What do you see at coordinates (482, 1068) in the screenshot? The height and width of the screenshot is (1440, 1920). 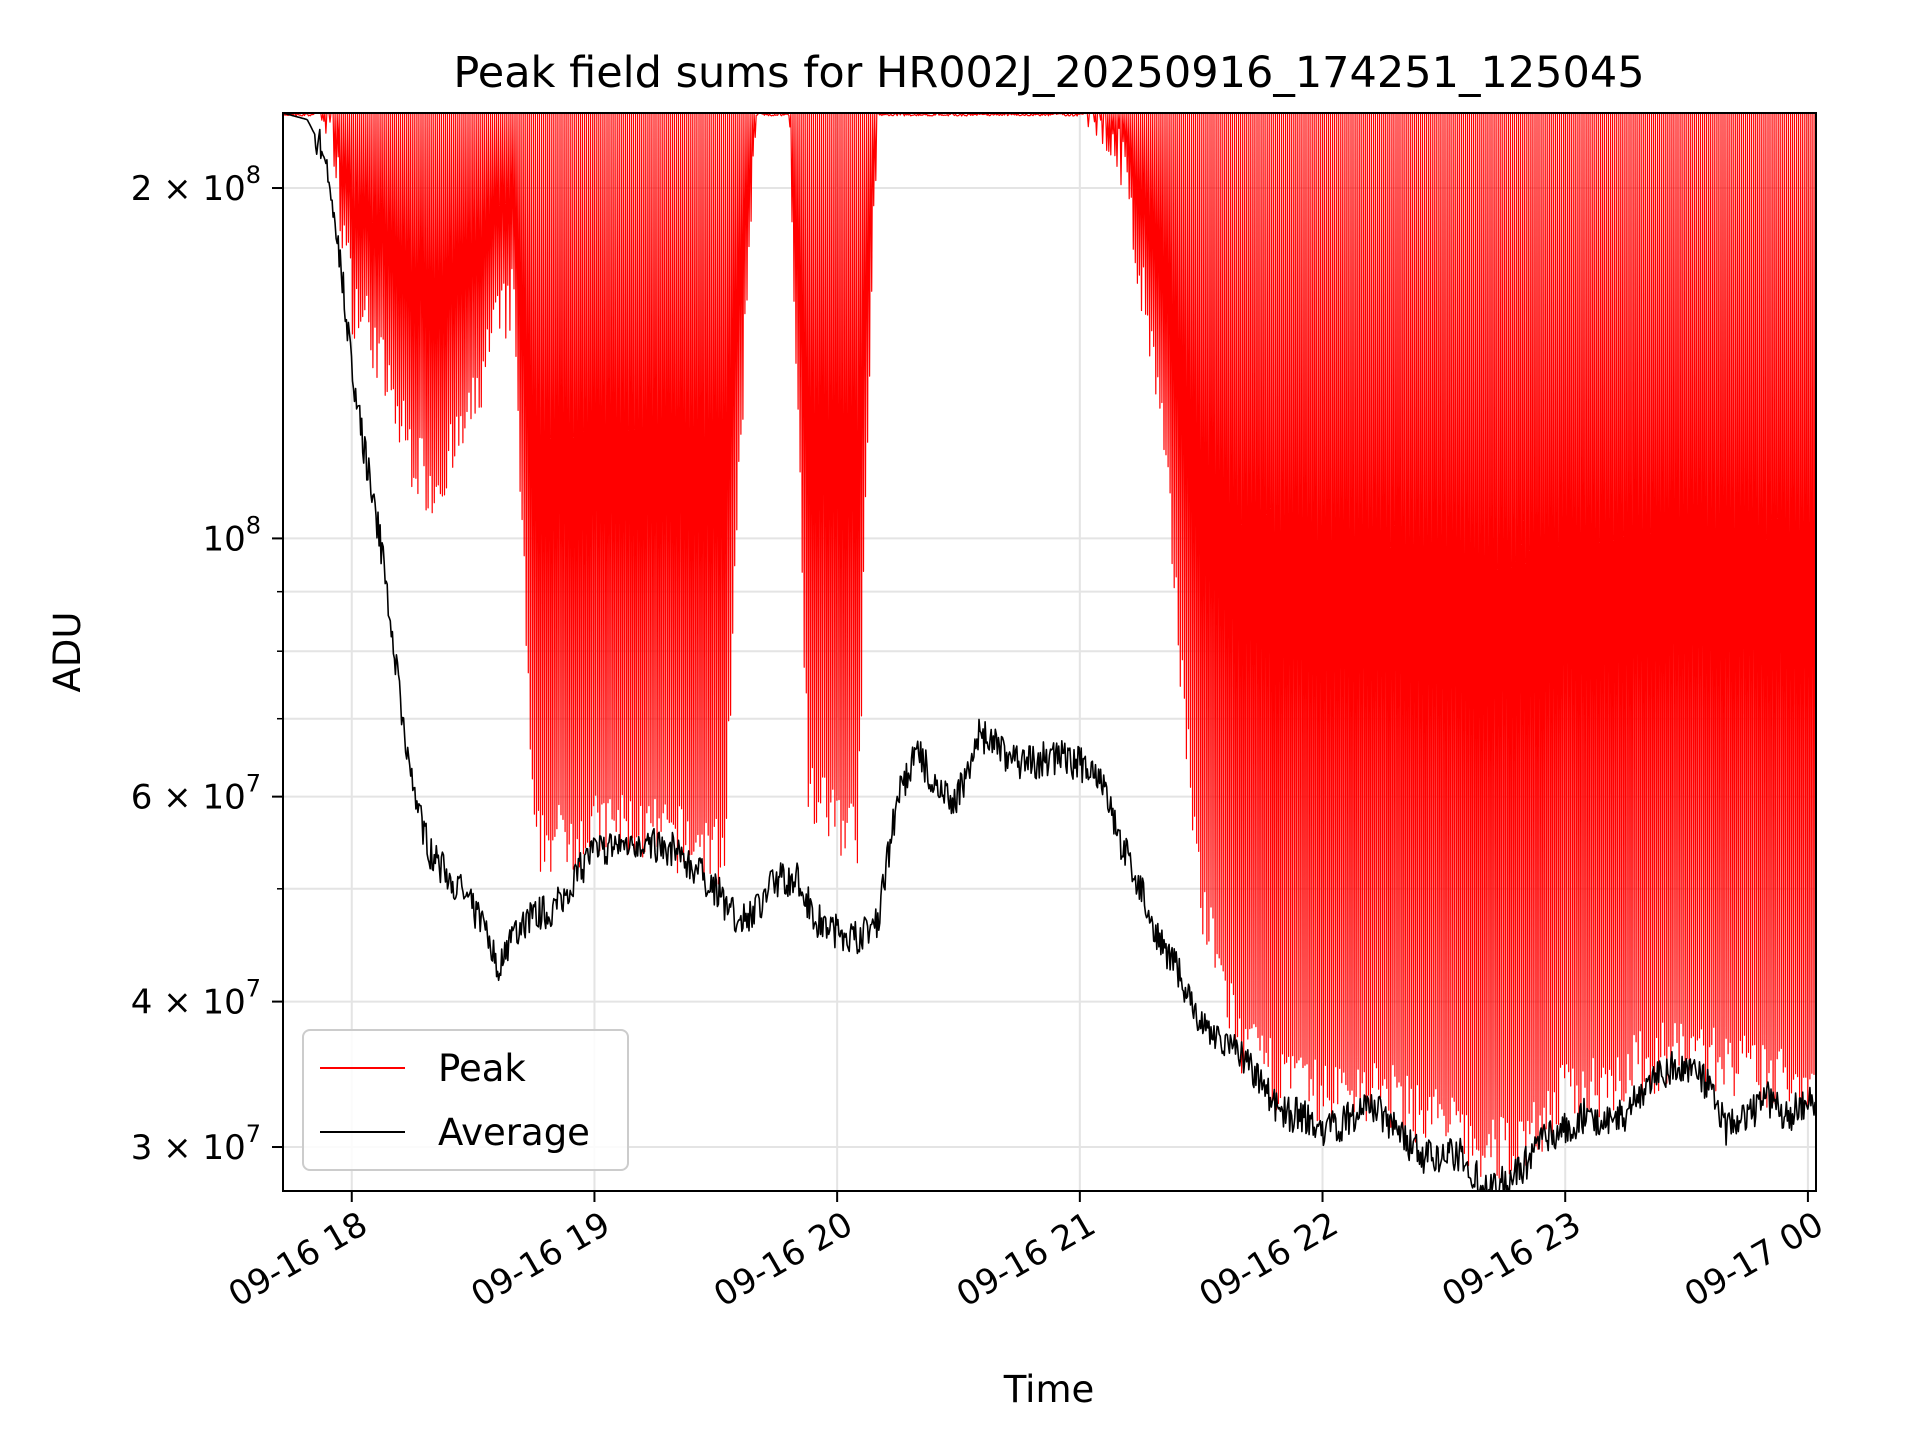 I see `legend-peak-label: Peak` at bounding box center [482, 1068].